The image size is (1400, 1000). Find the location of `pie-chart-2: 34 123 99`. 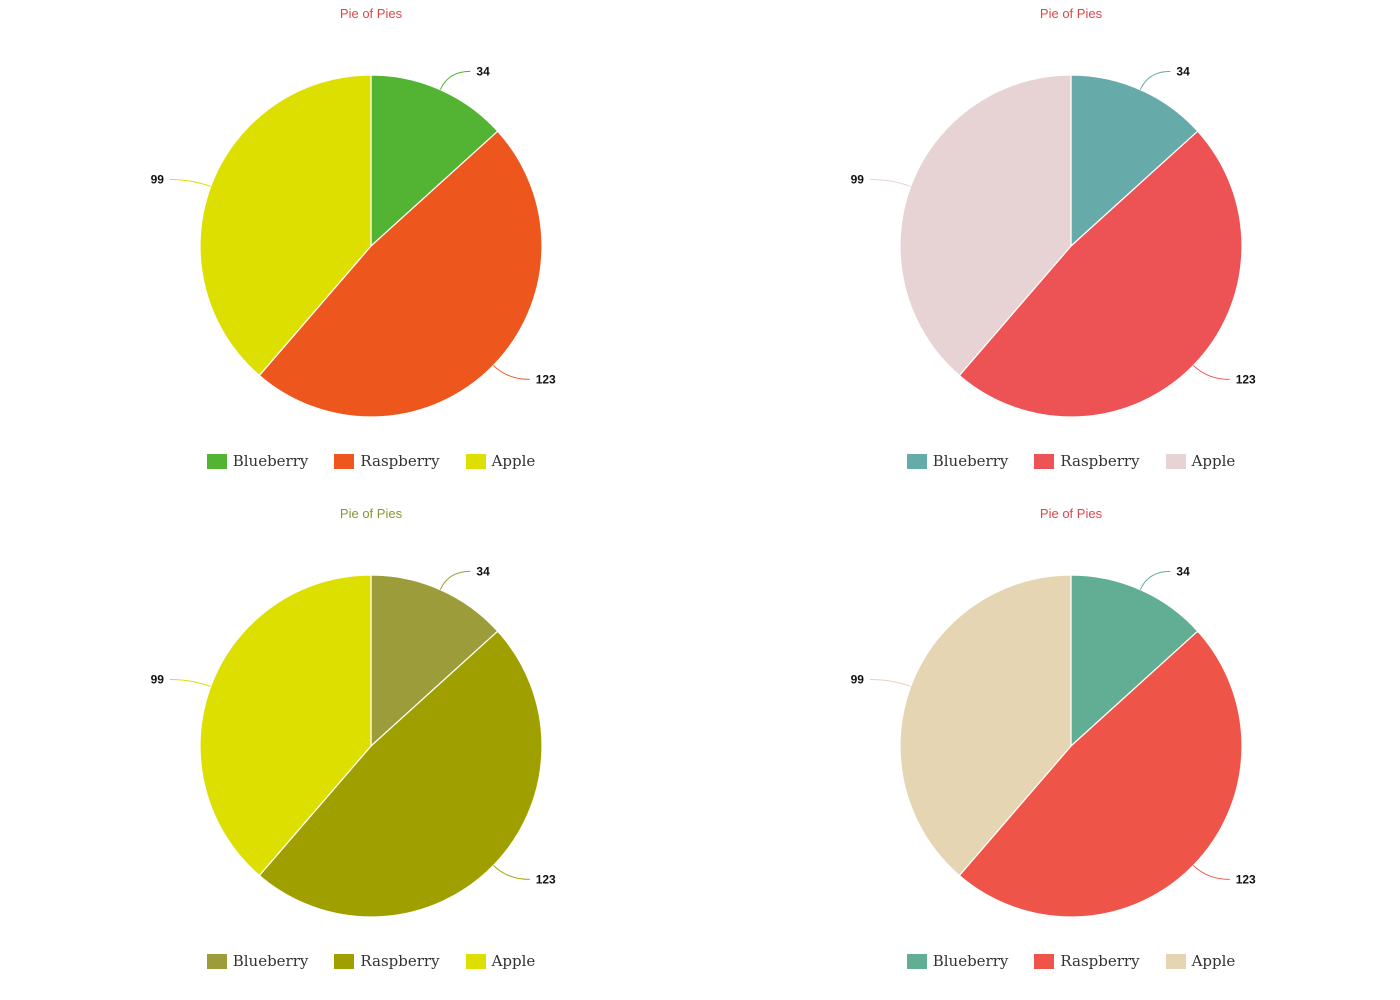

pie-chart-2: 34 123 99 is located at coordinates (1053, 241).